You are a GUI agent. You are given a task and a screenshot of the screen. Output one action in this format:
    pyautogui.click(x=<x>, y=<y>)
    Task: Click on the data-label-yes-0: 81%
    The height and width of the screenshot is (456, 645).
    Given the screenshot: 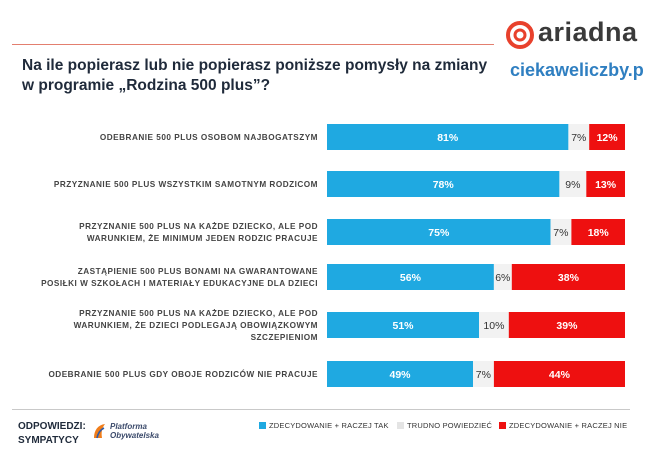 What is the action you would take?
    pyautogui.click(x=448, y=138)
    